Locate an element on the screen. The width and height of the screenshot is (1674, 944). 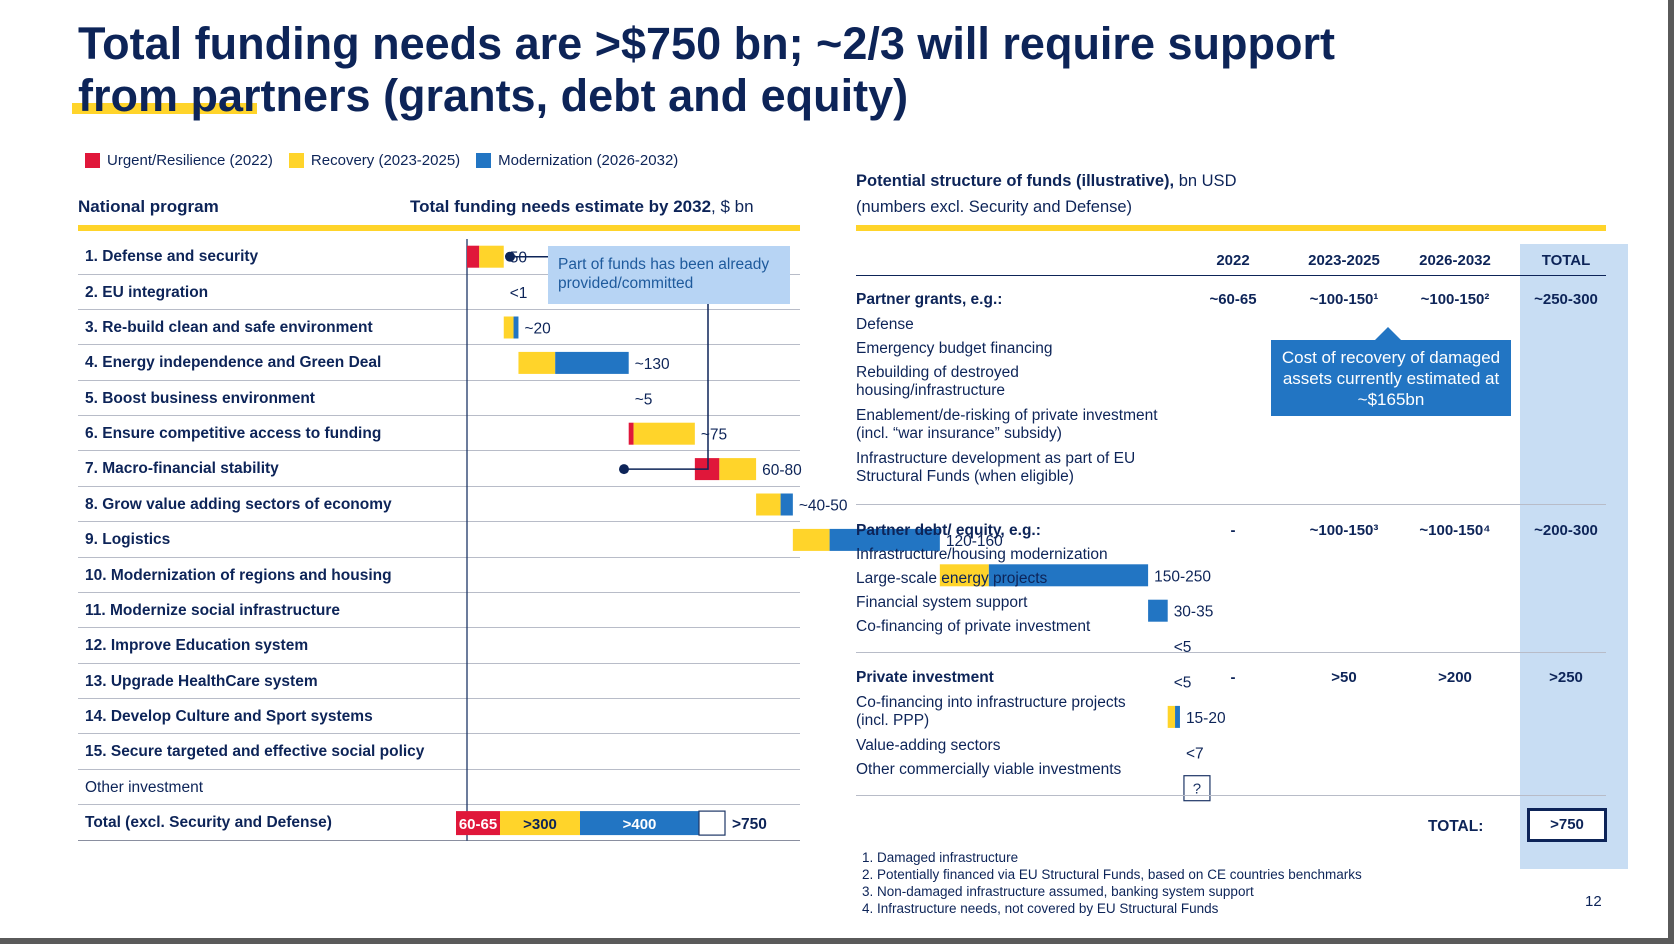
debt-value-2023-2025: ~100-150³ is located at coordinates (1344, 530).